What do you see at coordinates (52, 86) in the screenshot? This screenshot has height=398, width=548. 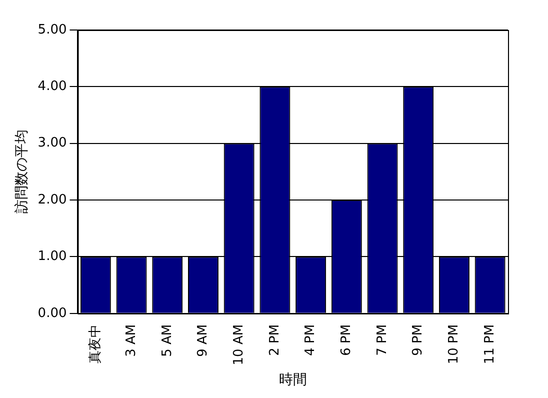 I see `y-tick-label: 4.00` at bounding box center [52, 86].